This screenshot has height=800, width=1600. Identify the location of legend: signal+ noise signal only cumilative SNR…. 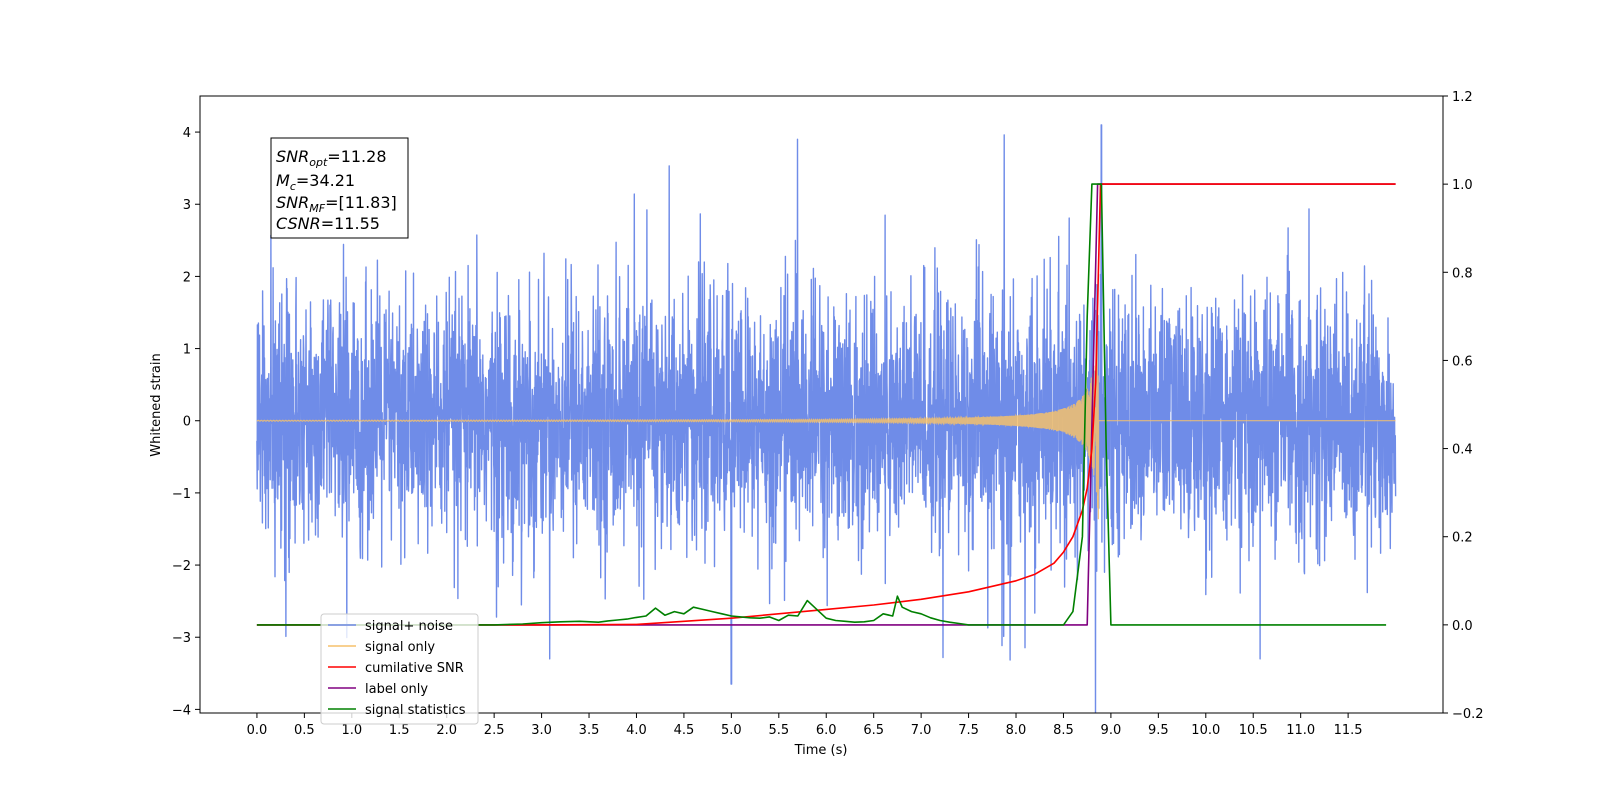
(399, 669).